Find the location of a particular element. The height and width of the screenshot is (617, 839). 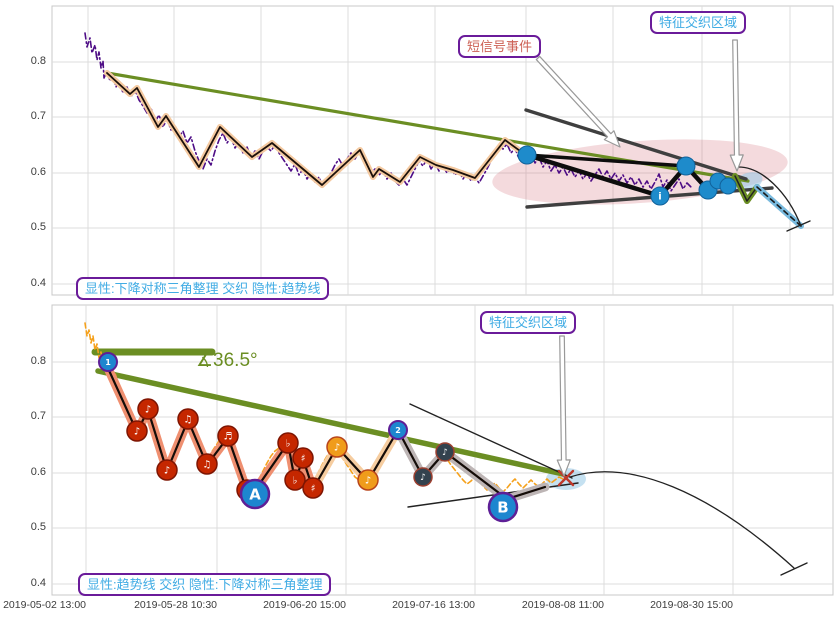

upper-chart-triangle-upper-line is located at coordinates (636, 144).